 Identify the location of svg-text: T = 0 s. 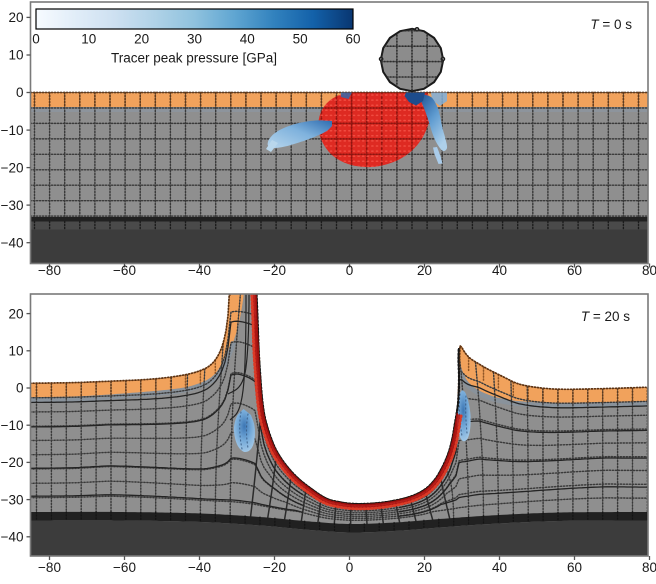
(611, 24).